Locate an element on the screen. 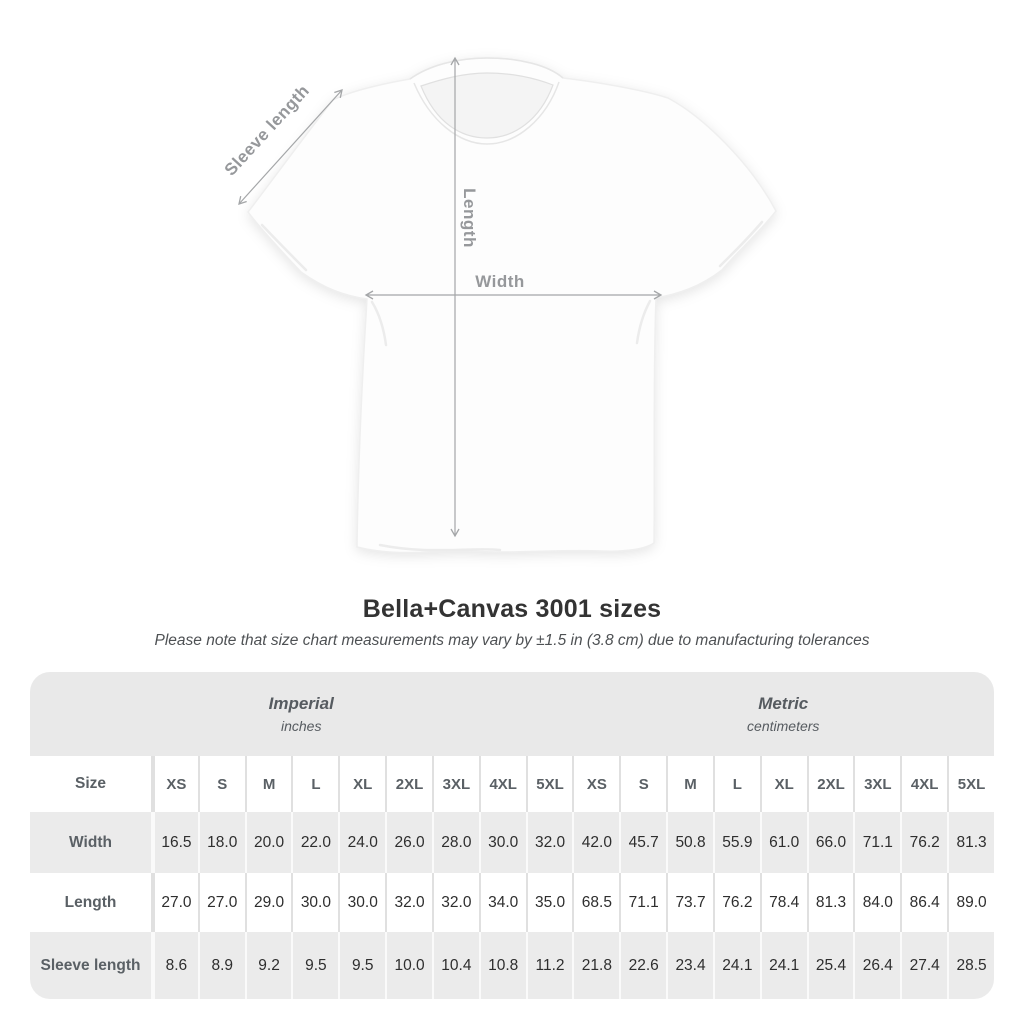 This screenshot has height=1024, width=1024. tshirt-fold-left-cuff is located at coordinates (284, 247).